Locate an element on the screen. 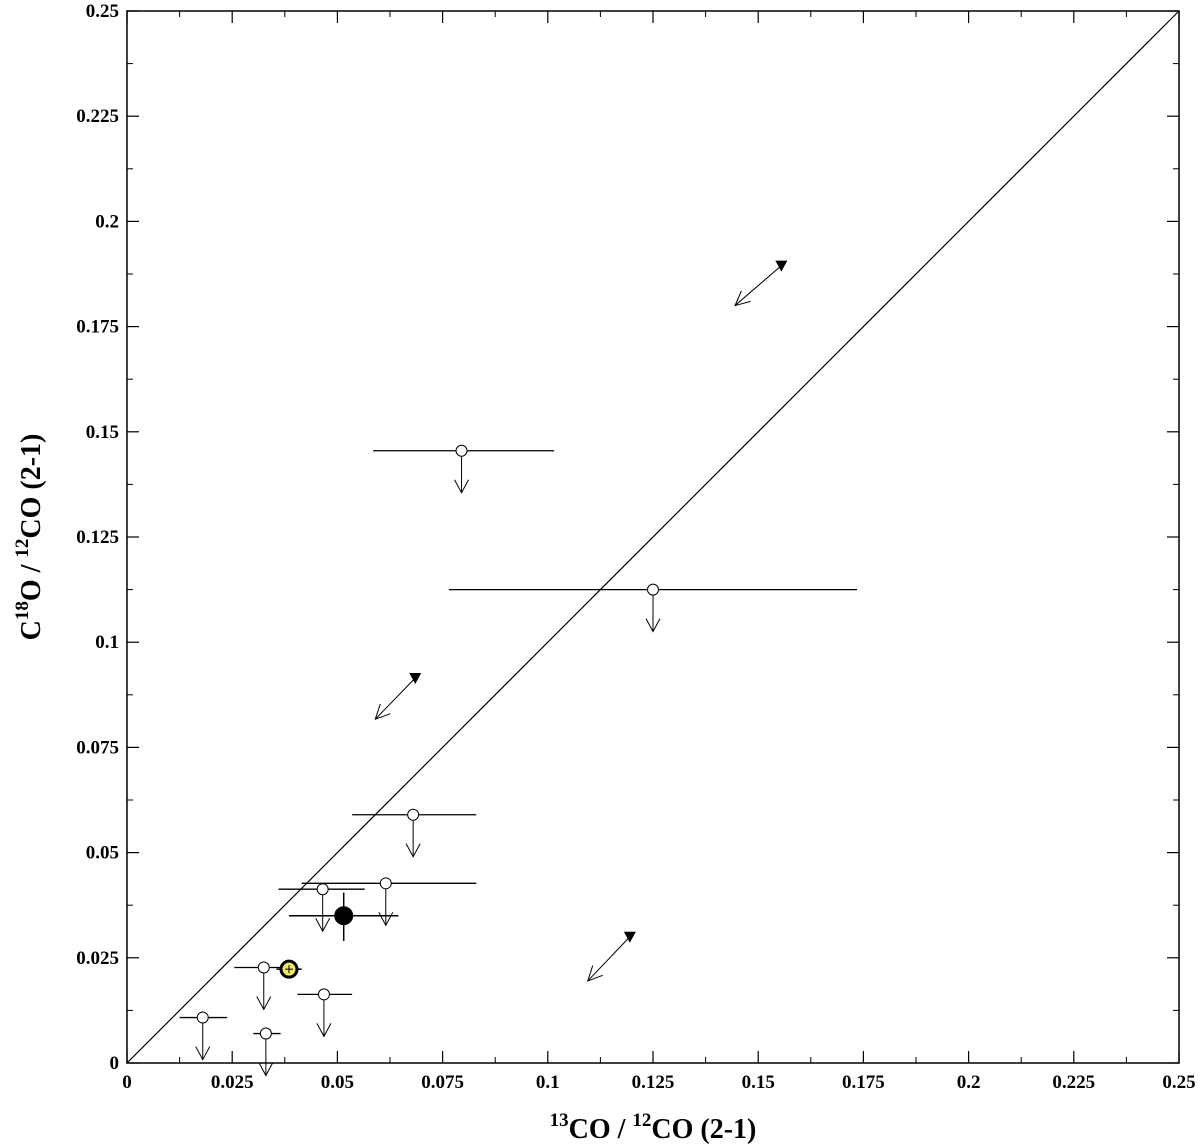 This screenshot has width=1200, height=1145. x-tick-label: 0.175 is located at coordinates (863, 1082).